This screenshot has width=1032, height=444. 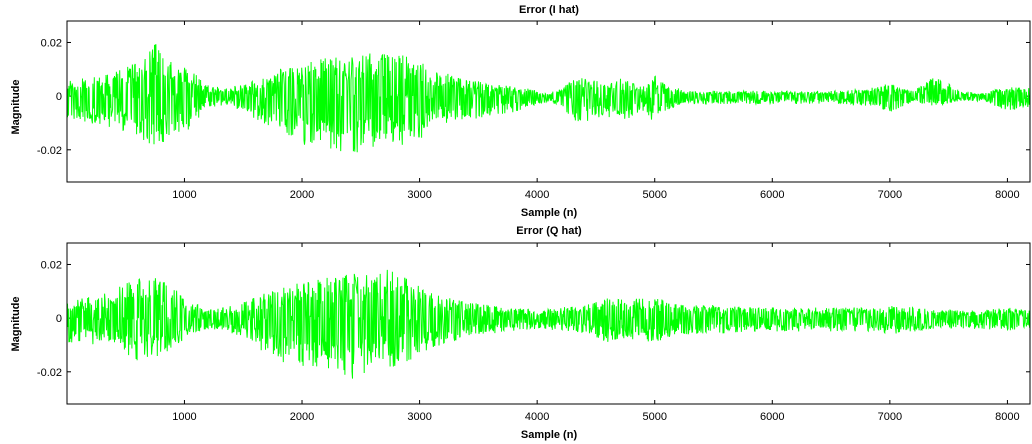 I want to click on chart-title: Error (Q hat), so click(x=549, y=231).